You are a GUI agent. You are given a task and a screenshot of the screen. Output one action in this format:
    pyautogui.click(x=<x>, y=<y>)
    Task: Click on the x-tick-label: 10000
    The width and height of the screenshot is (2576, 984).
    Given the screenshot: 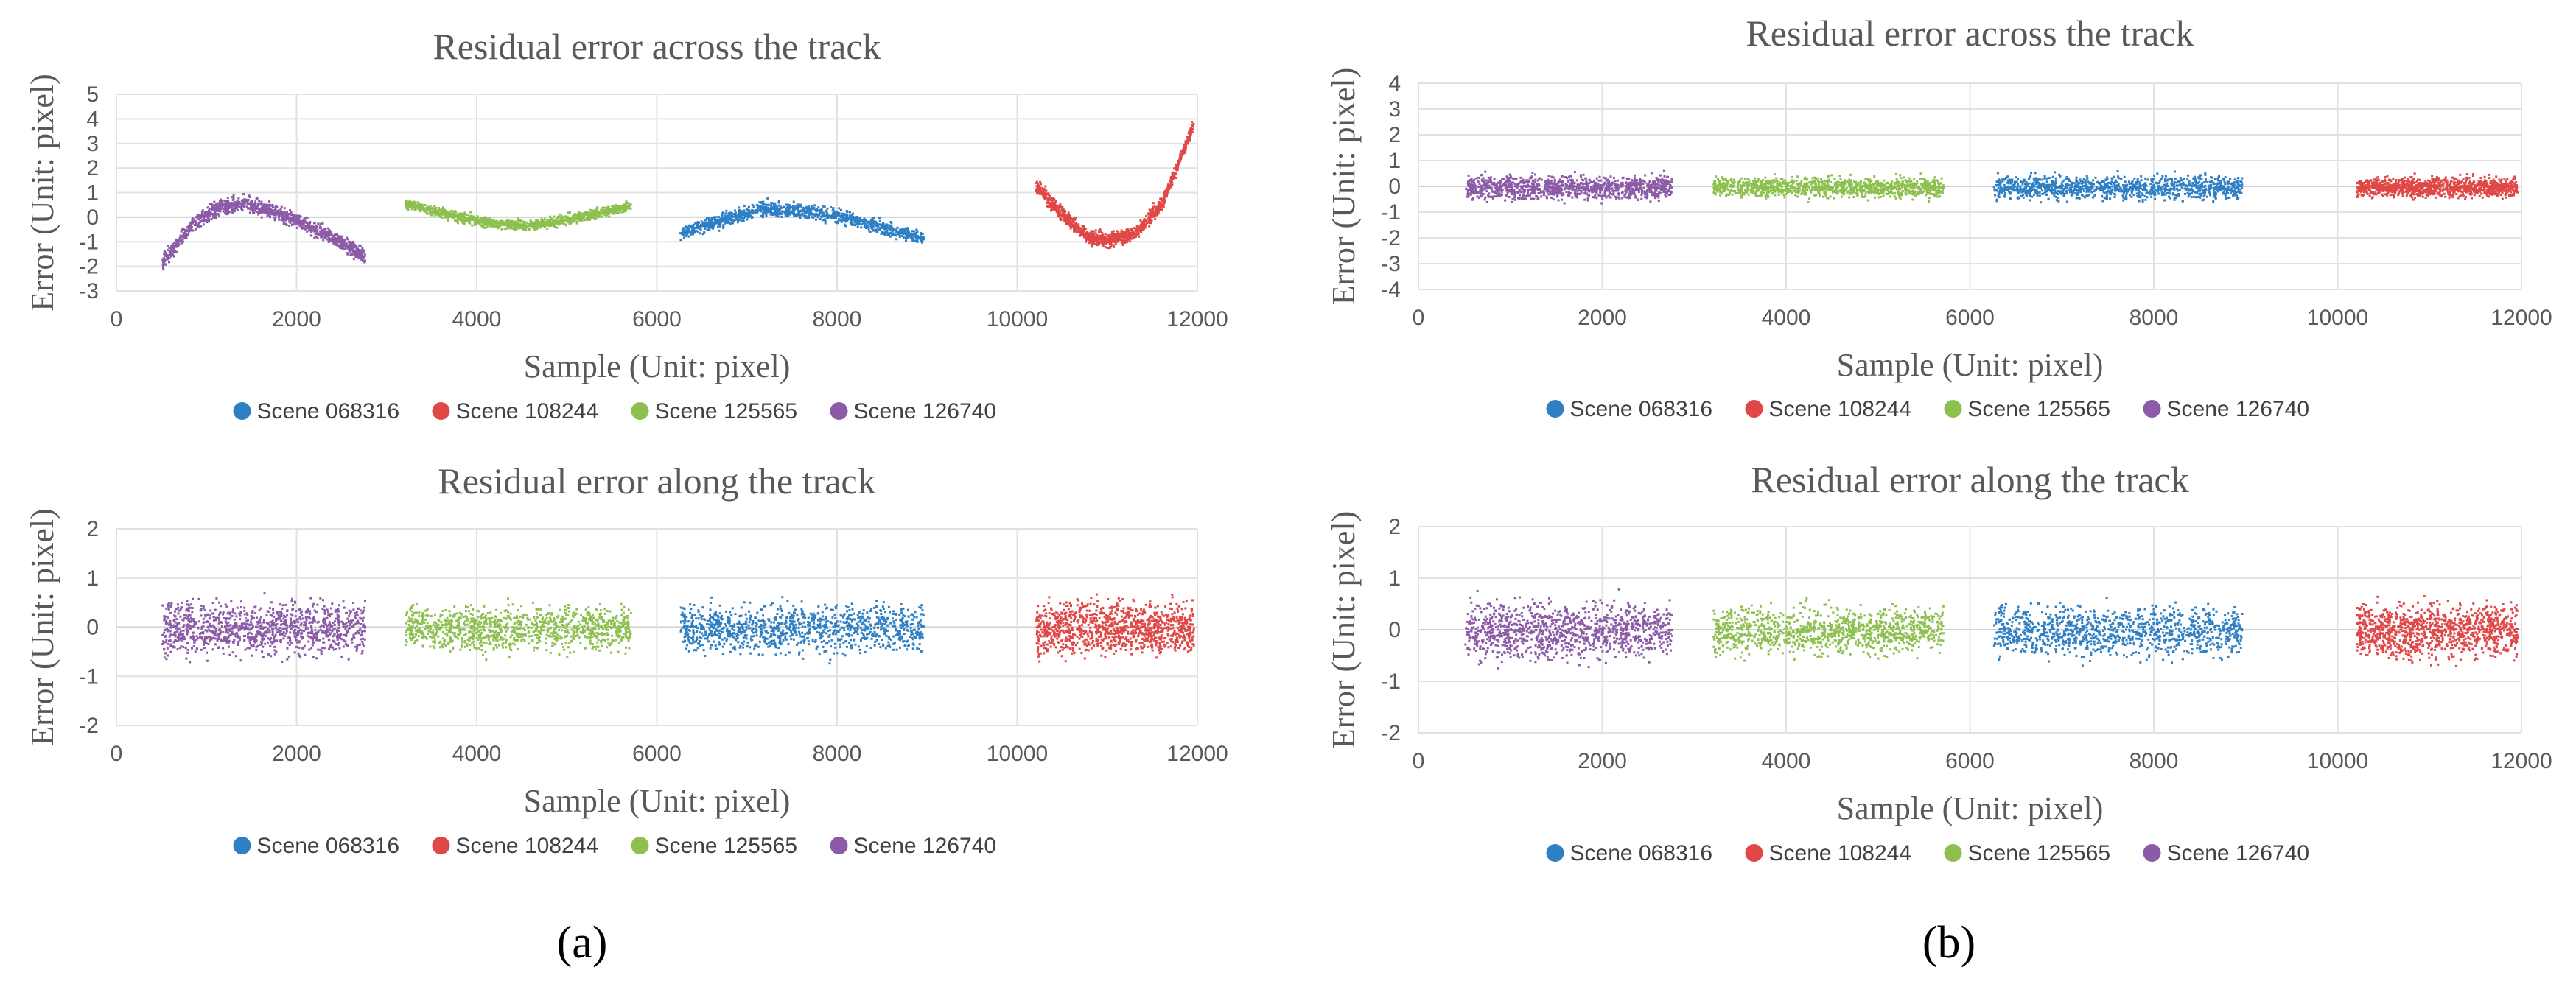 What is the action you would take?
    pyautogui.click(x=1017, y=754)
    